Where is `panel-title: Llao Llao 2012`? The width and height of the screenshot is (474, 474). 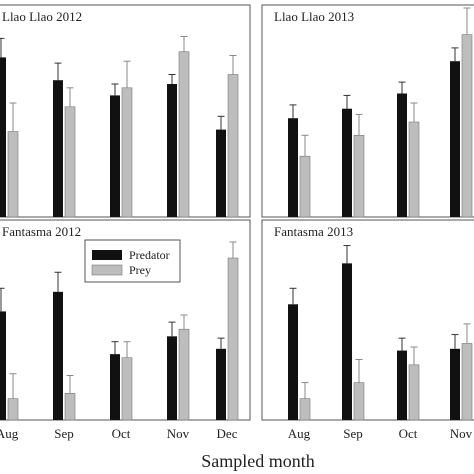
panel-title: Llao Llao 2012 is located at coordinates (42, 16).